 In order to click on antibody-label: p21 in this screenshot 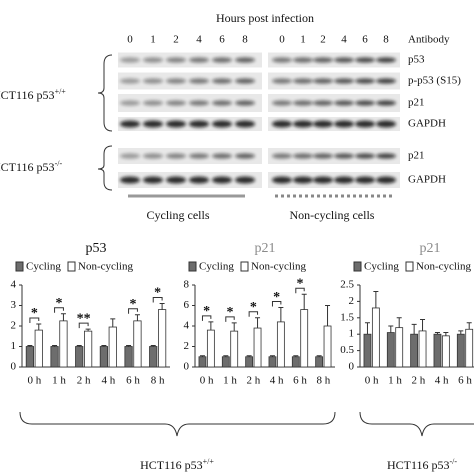, I will do `click(416, 103)`.